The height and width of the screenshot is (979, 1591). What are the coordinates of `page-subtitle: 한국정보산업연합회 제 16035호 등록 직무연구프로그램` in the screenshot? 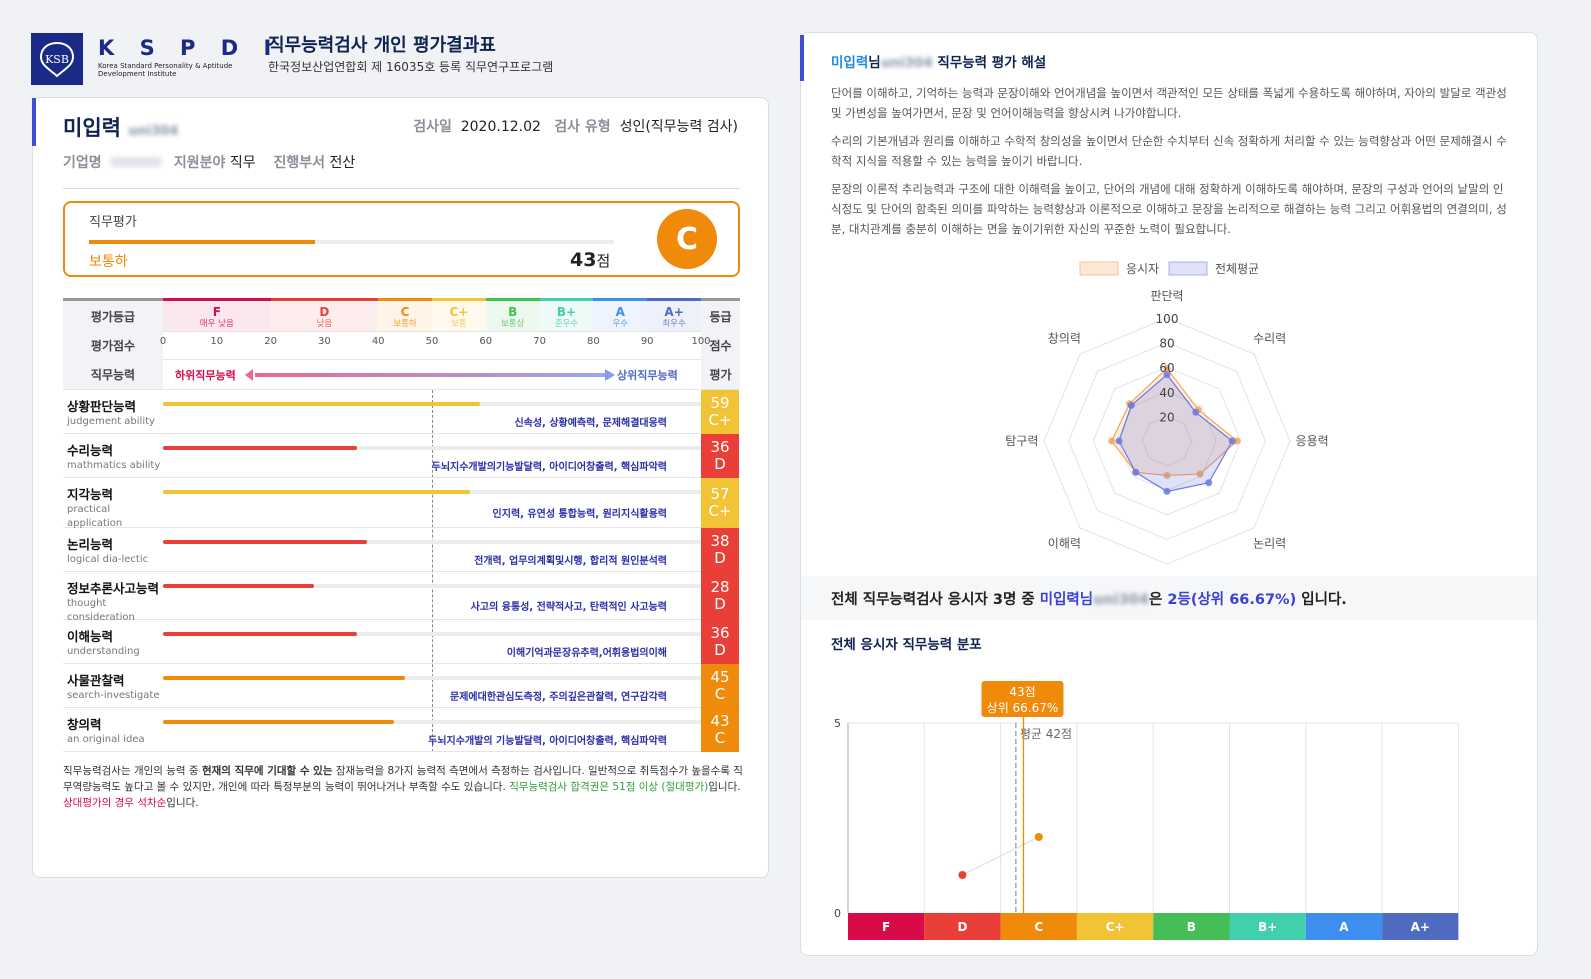 It's located at (411, 67).